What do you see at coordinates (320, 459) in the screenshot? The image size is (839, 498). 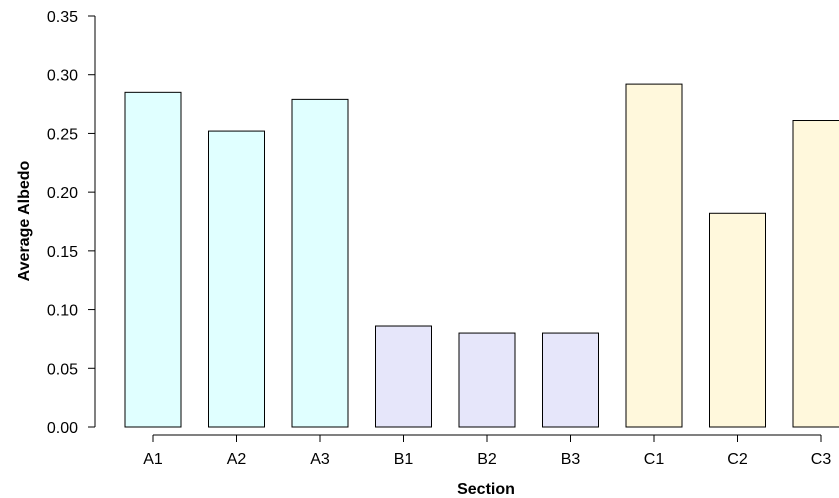 I see `x-tick-label: A3` at bounding box center [320, 459].